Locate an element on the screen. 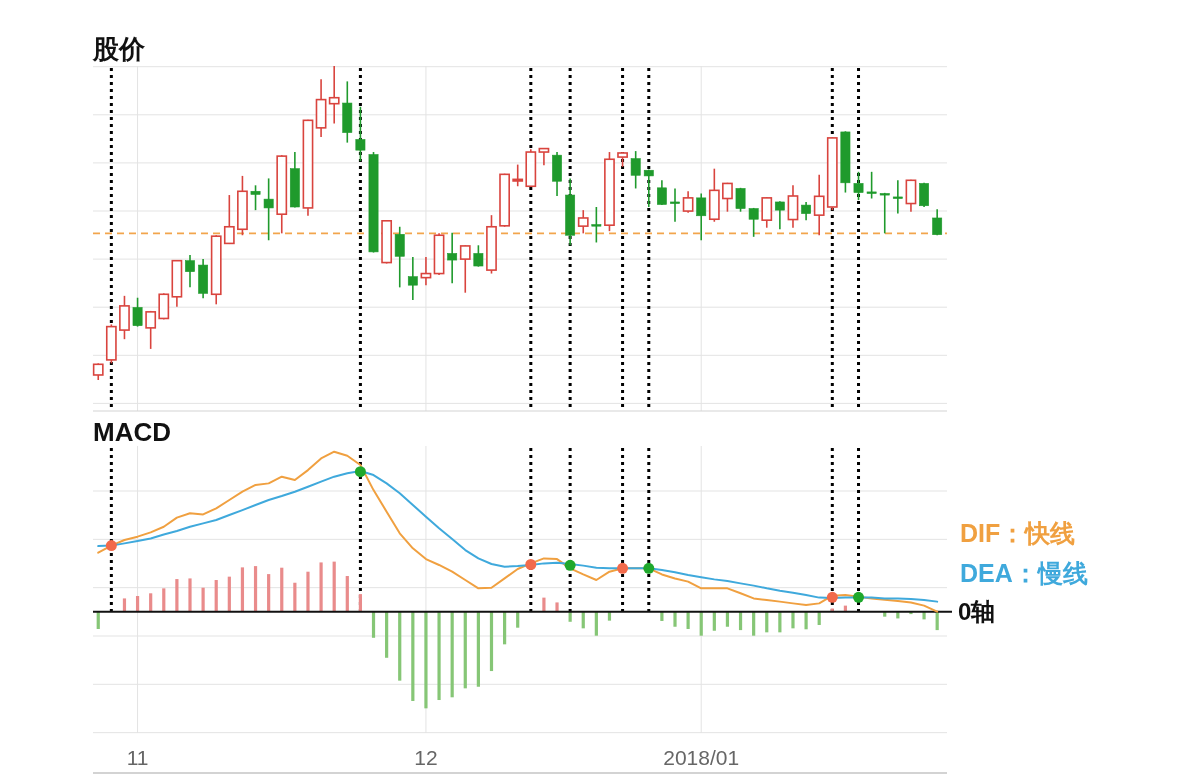  x-tick-label: 2018/01 is located at coordinates (701, 757).